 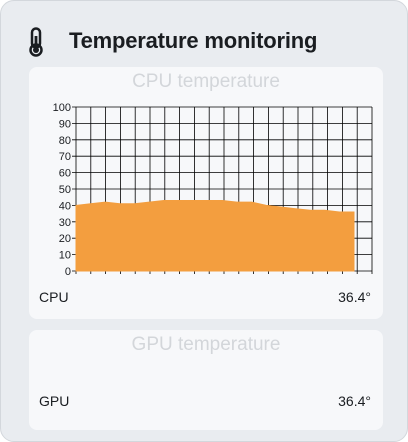 I want to click on y-tick-label: 70, so click(x=65, y=157).